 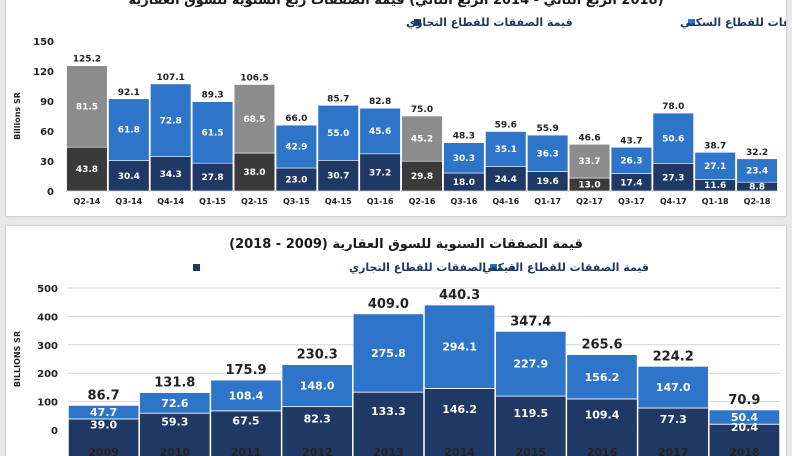 I want to click on data-label-commercial: 109.4, so click(x=602, y=414).